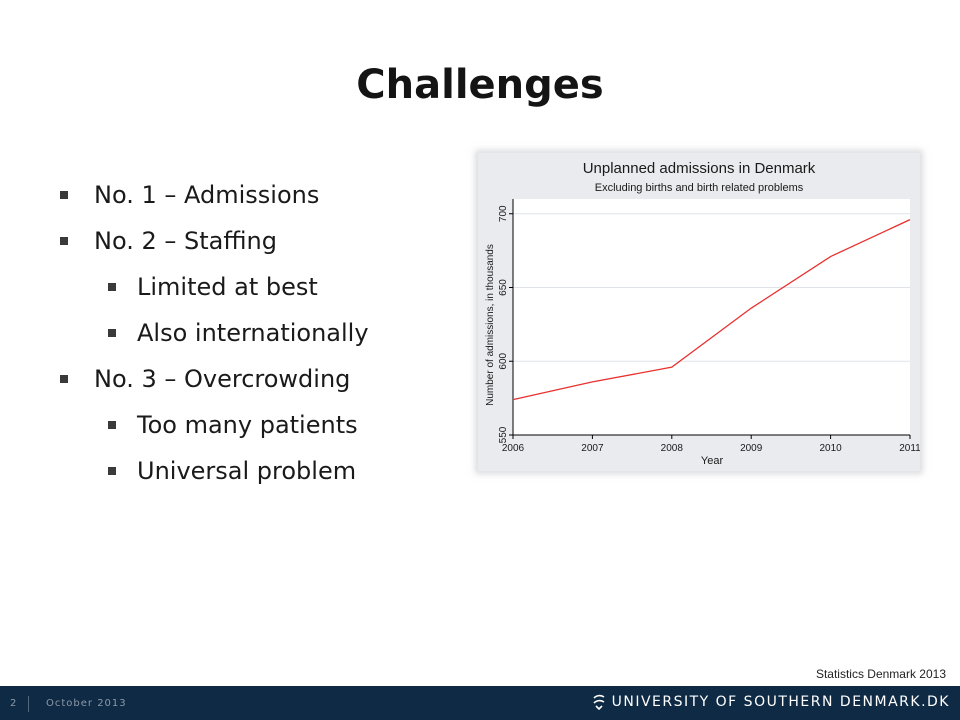  I want to click on x-axis-label: Year, so click(712, 461).